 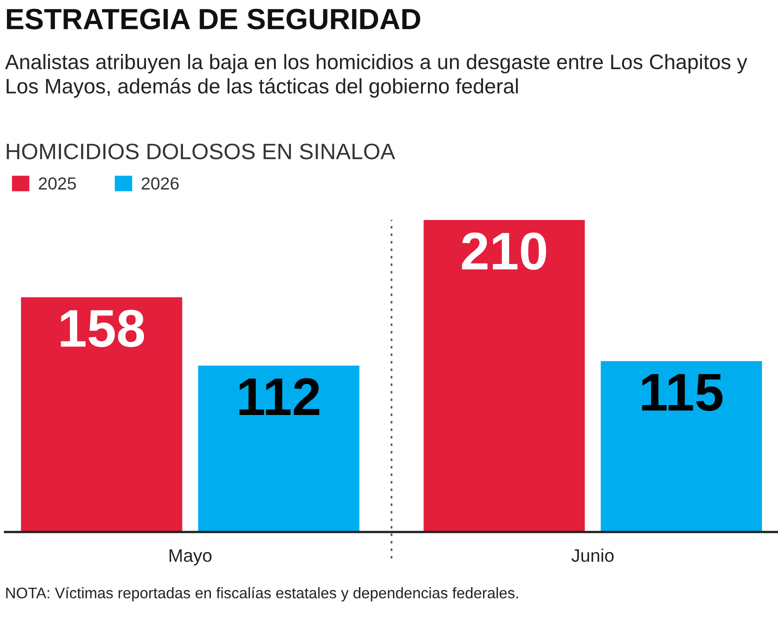 What do you see at coordinates (160, 183) in the screenshot?
I see `legend-label: 2026` at bounding box center [160, 183].